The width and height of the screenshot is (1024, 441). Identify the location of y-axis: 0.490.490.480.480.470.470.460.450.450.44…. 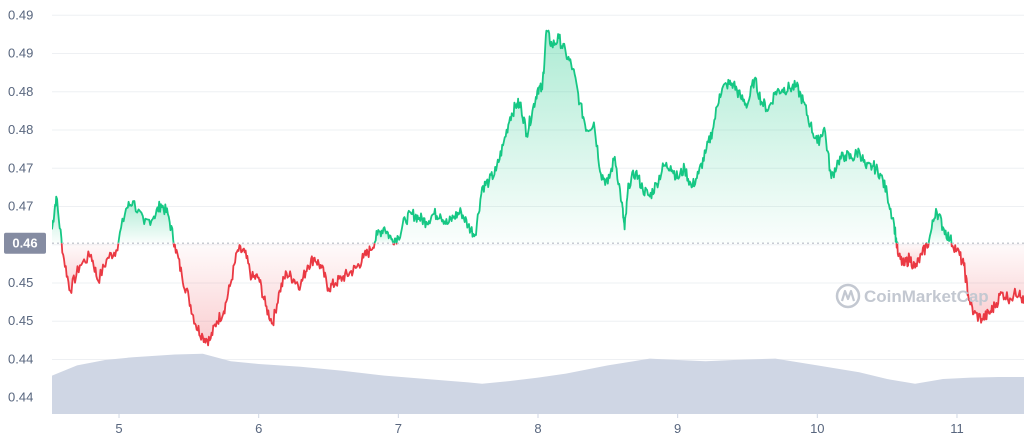
(20, 205).